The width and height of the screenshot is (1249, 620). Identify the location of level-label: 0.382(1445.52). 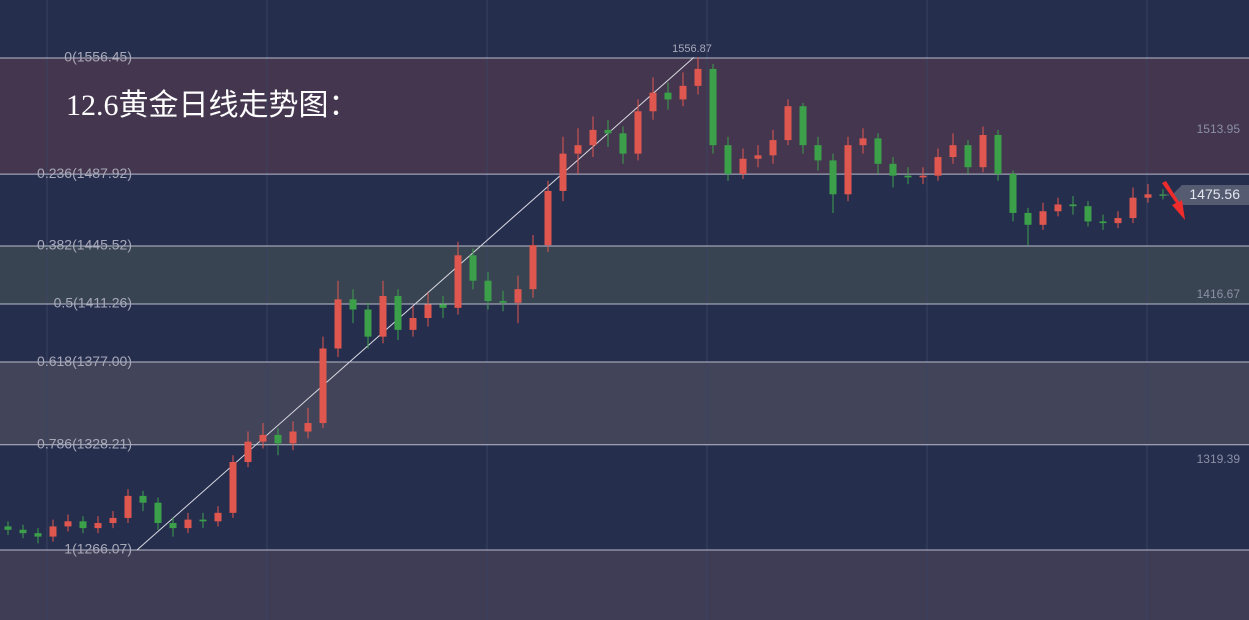
(84, 245).